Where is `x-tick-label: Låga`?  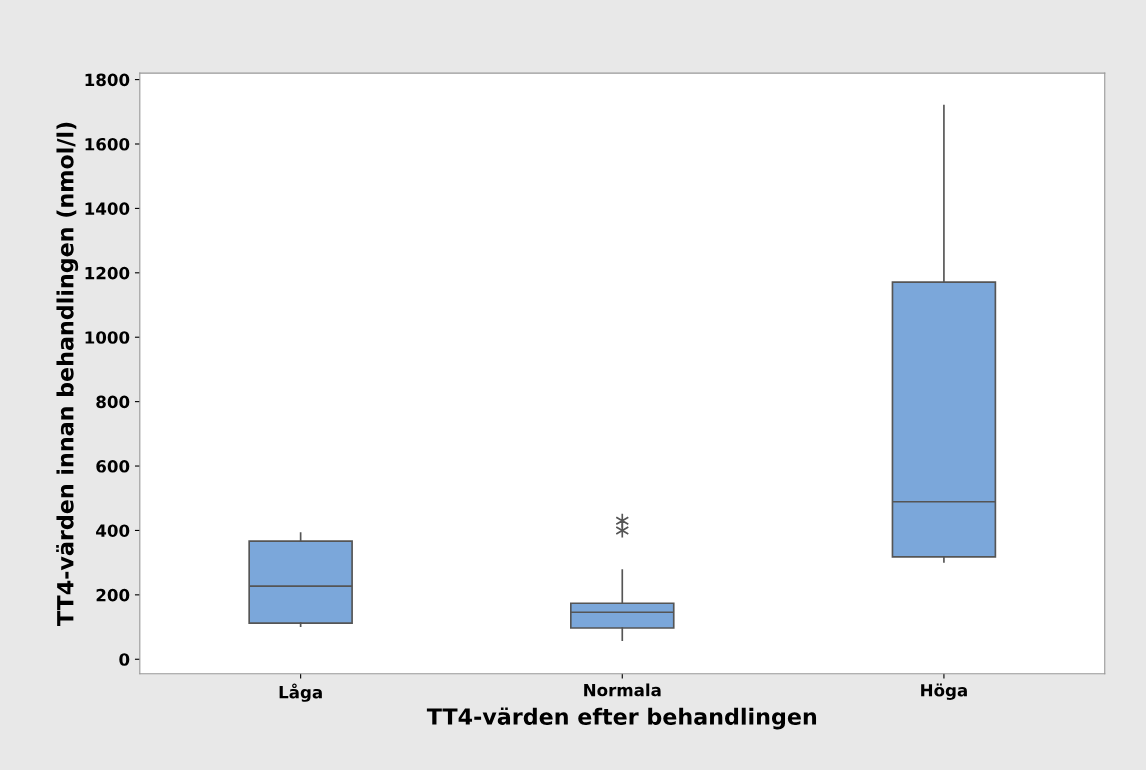 x-tick-label: Låga is located at coordinates (300, 692).